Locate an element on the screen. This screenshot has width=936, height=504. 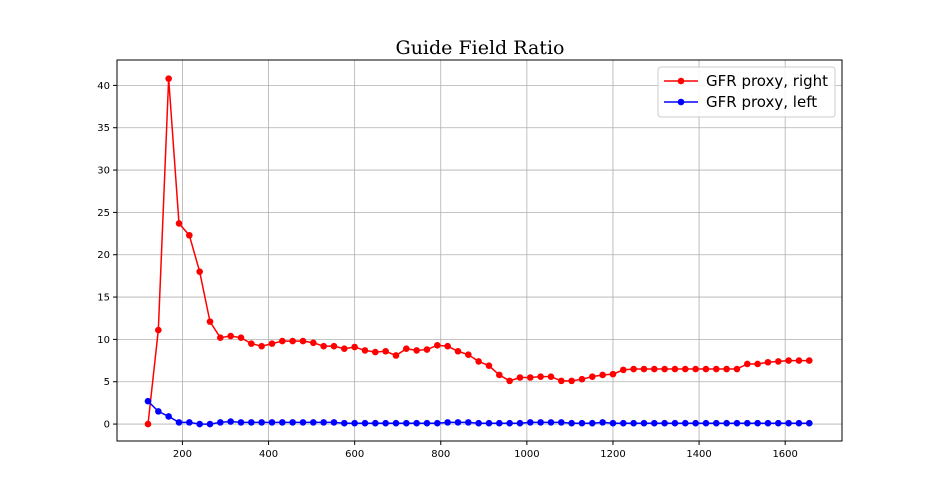
legend-box is located at coordinates (746, 92).